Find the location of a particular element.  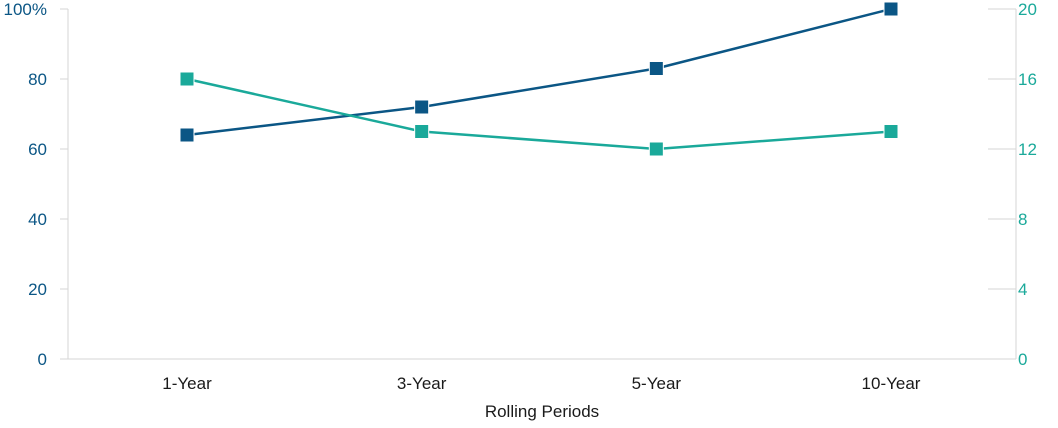

left-axis-tick-label: 100% is located at coordinates (25, 9).